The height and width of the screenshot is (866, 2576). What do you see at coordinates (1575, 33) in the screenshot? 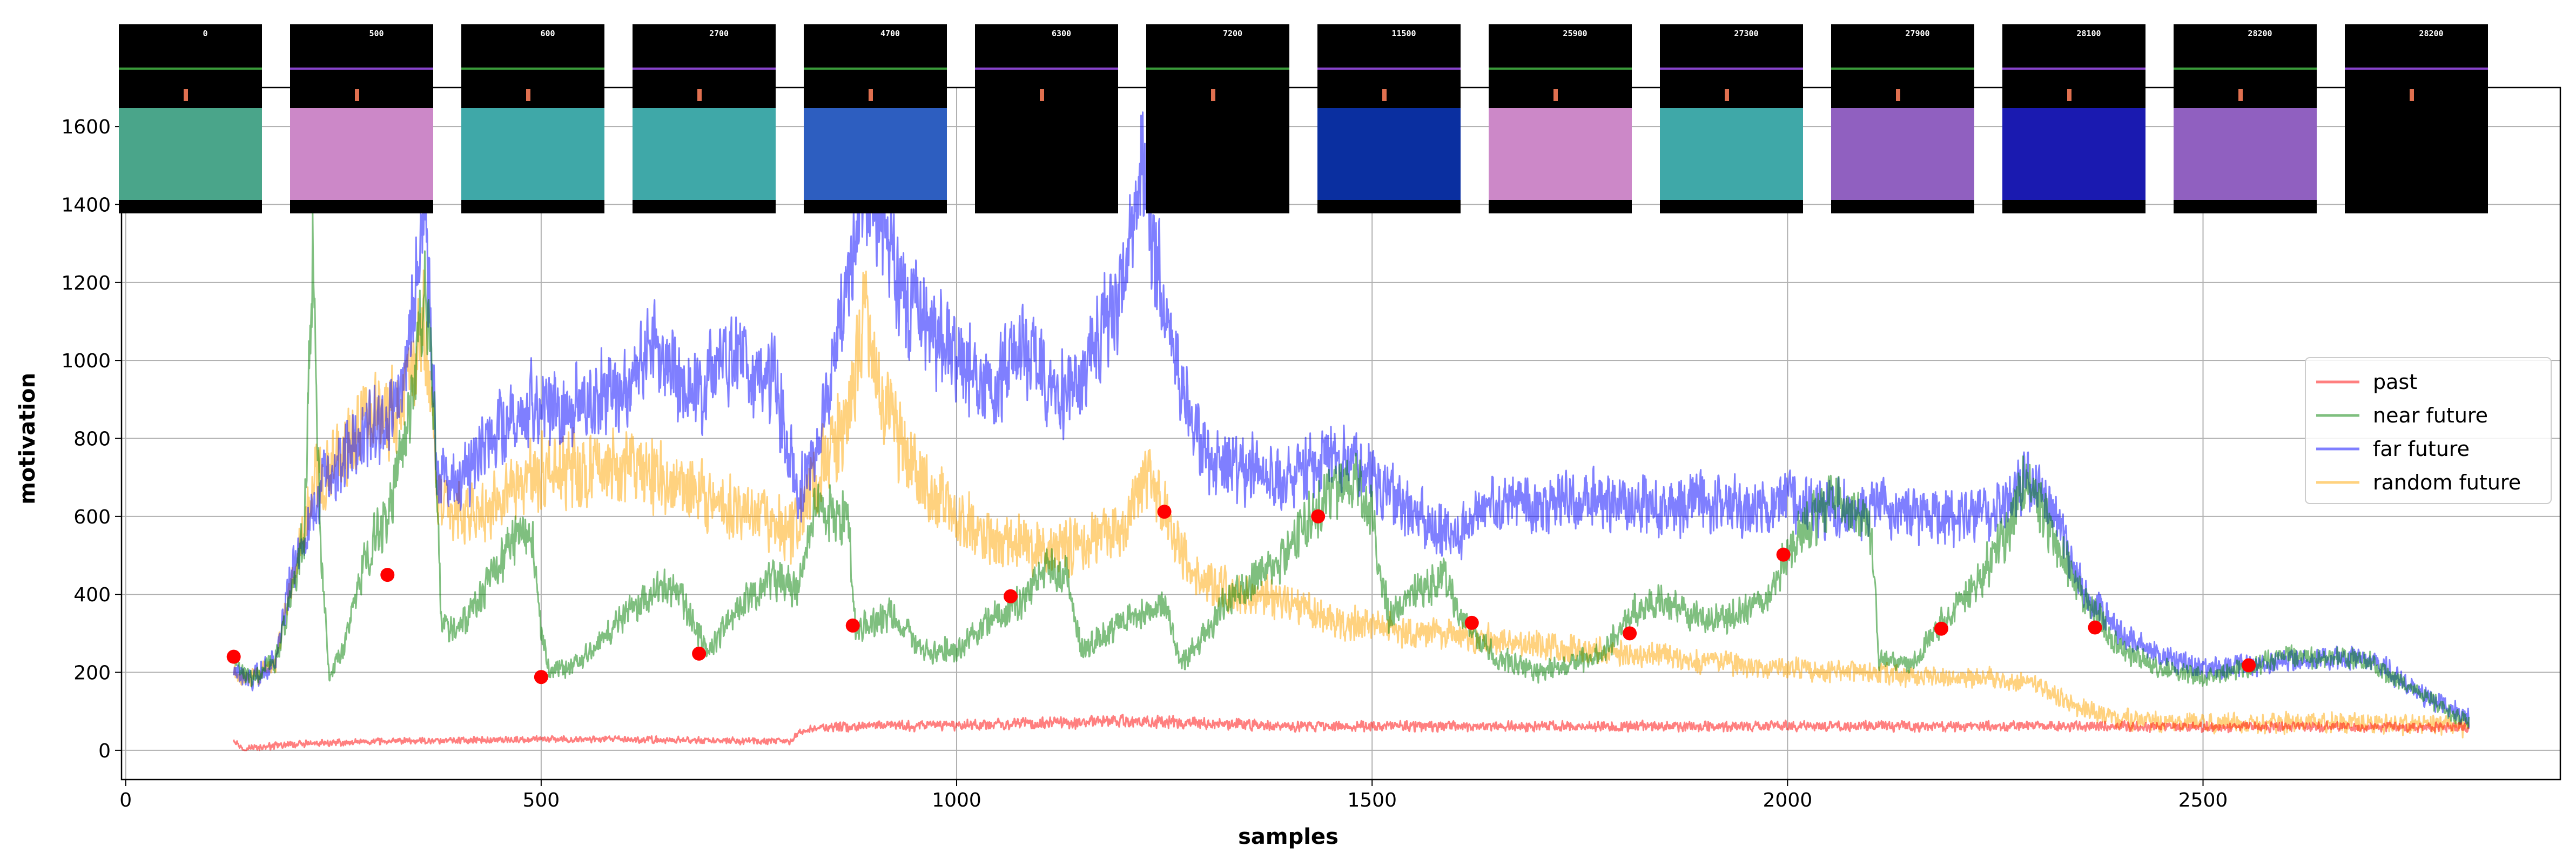
I see `thumbnail-score: 25900` at bounding box center [1575, 33].